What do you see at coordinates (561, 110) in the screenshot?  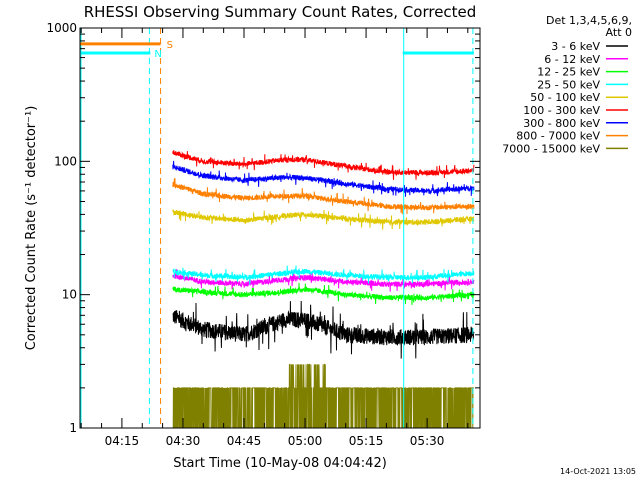 I see `legend-entry-label: 100 - 300 keV` at bounding box center [561, 110].